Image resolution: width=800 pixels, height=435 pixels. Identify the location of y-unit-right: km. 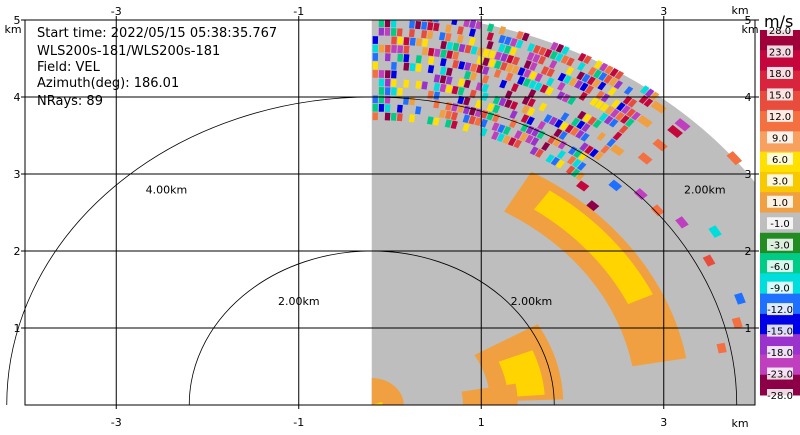
(749, 29).